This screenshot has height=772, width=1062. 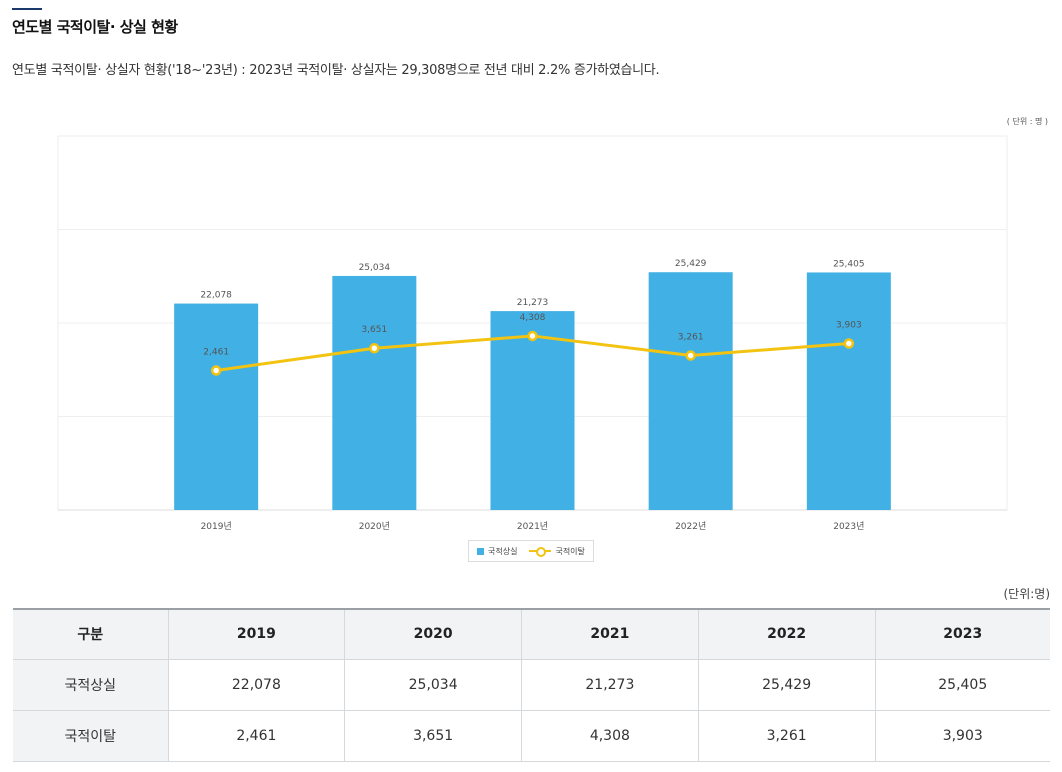 I want to click on table-row: 국적이탈 2,461 3,651 4,308 3,261 3,903, so click(x=531, y=735).